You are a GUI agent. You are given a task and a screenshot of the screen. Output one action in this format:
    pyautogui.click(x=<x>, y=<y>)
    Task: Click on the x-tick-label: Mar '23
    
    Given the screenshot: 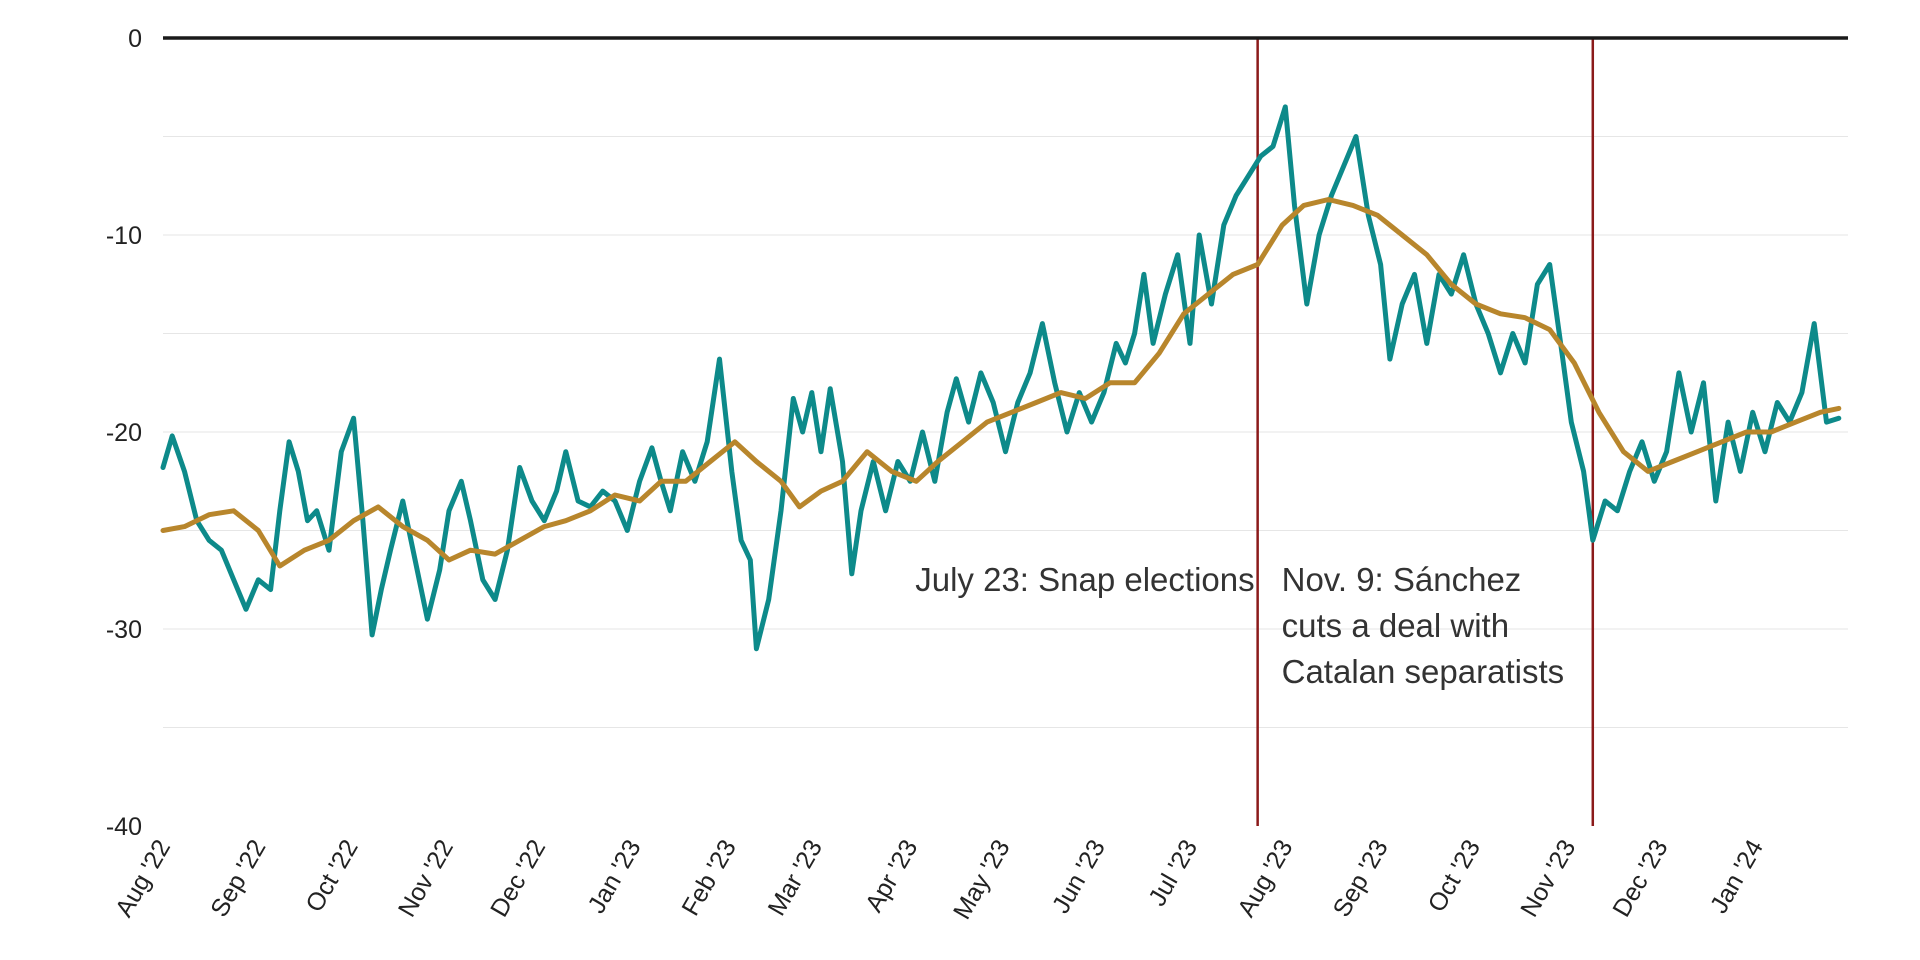 What is the action you would take?
    pyautogui.click(x=796, y=878)
    